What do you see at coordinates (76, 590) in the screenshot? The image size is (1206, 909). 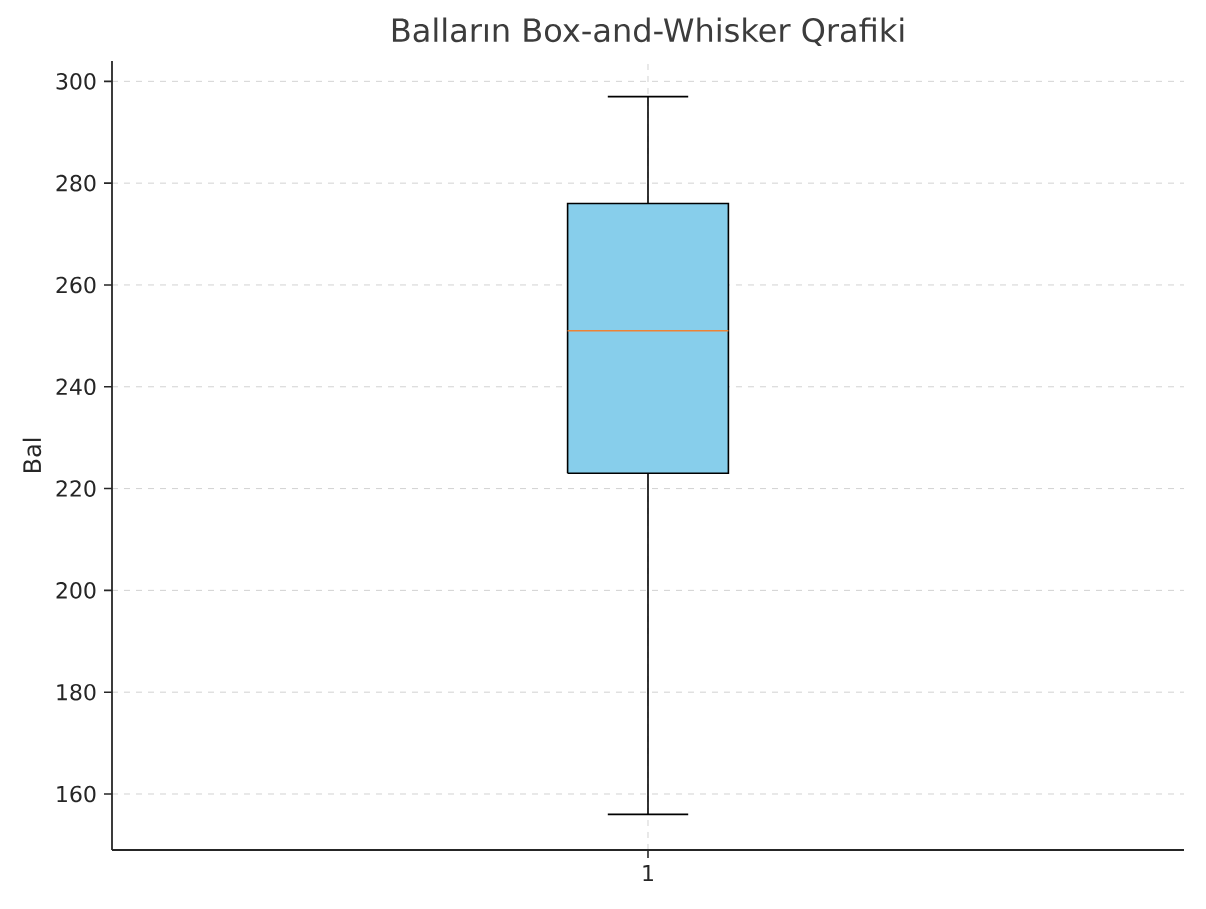 I see `y-tick-label: 200` at bounding box center [76, 590].